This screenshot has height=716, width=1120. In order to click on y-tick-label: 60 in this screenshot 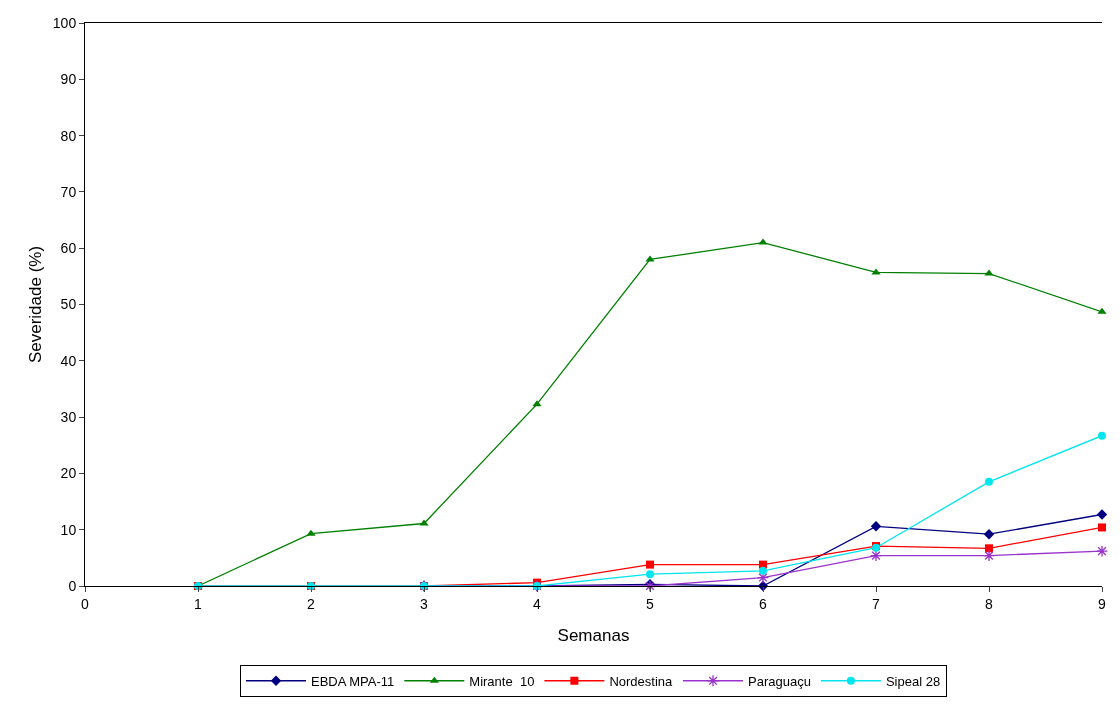, I will do `click(68, 248)`.